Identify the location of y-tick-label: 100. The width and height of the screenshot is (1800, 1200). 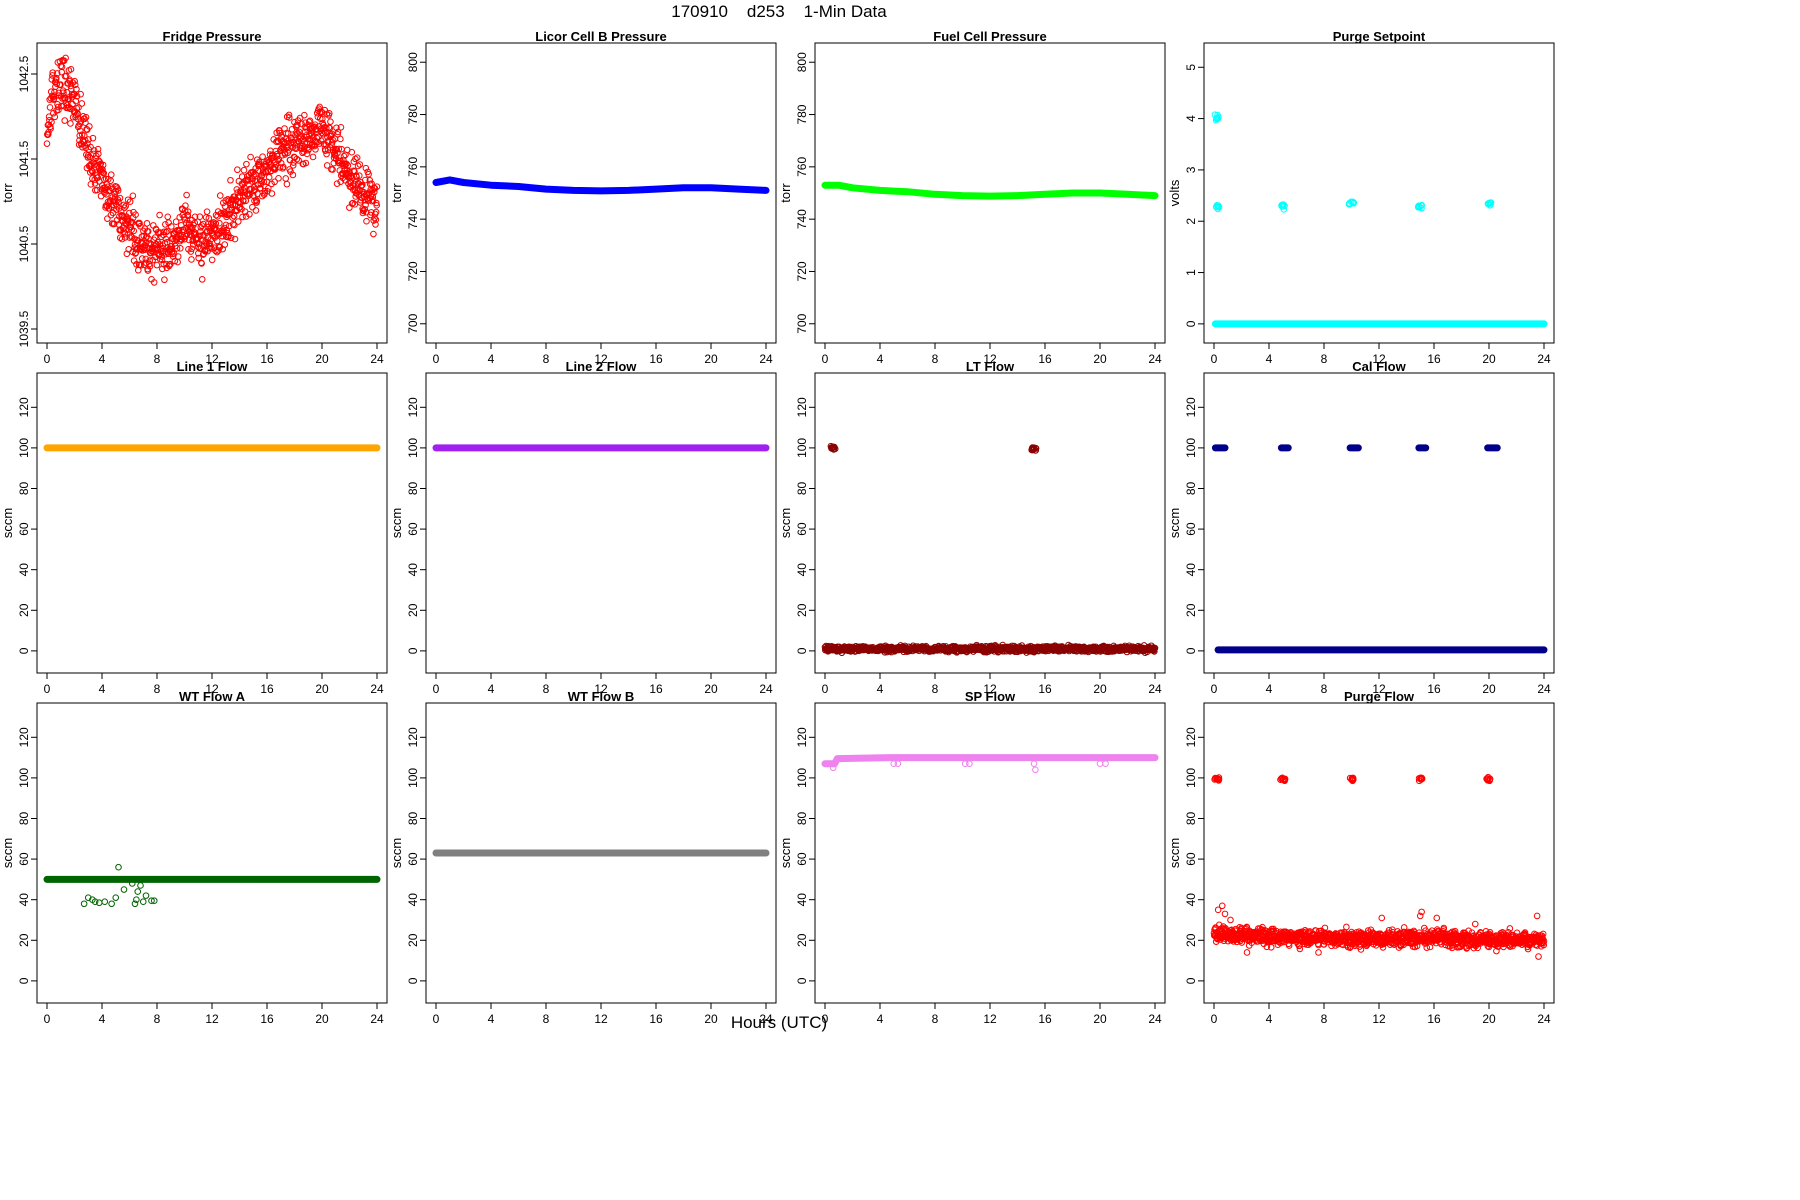
(24, 778).